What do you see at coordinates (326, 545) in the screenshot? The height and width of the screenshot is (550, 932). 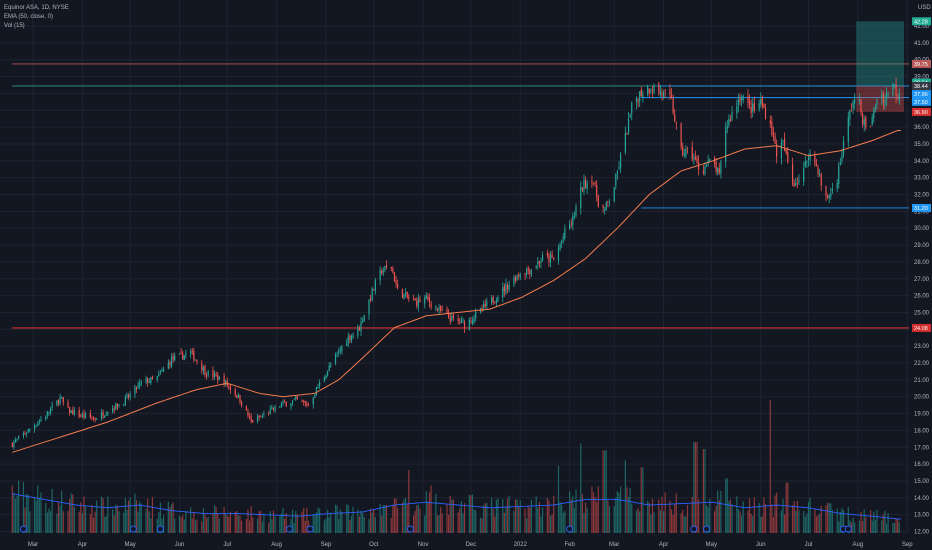 I see `time-tick-label: Sep` at bounding box center [326, 545].